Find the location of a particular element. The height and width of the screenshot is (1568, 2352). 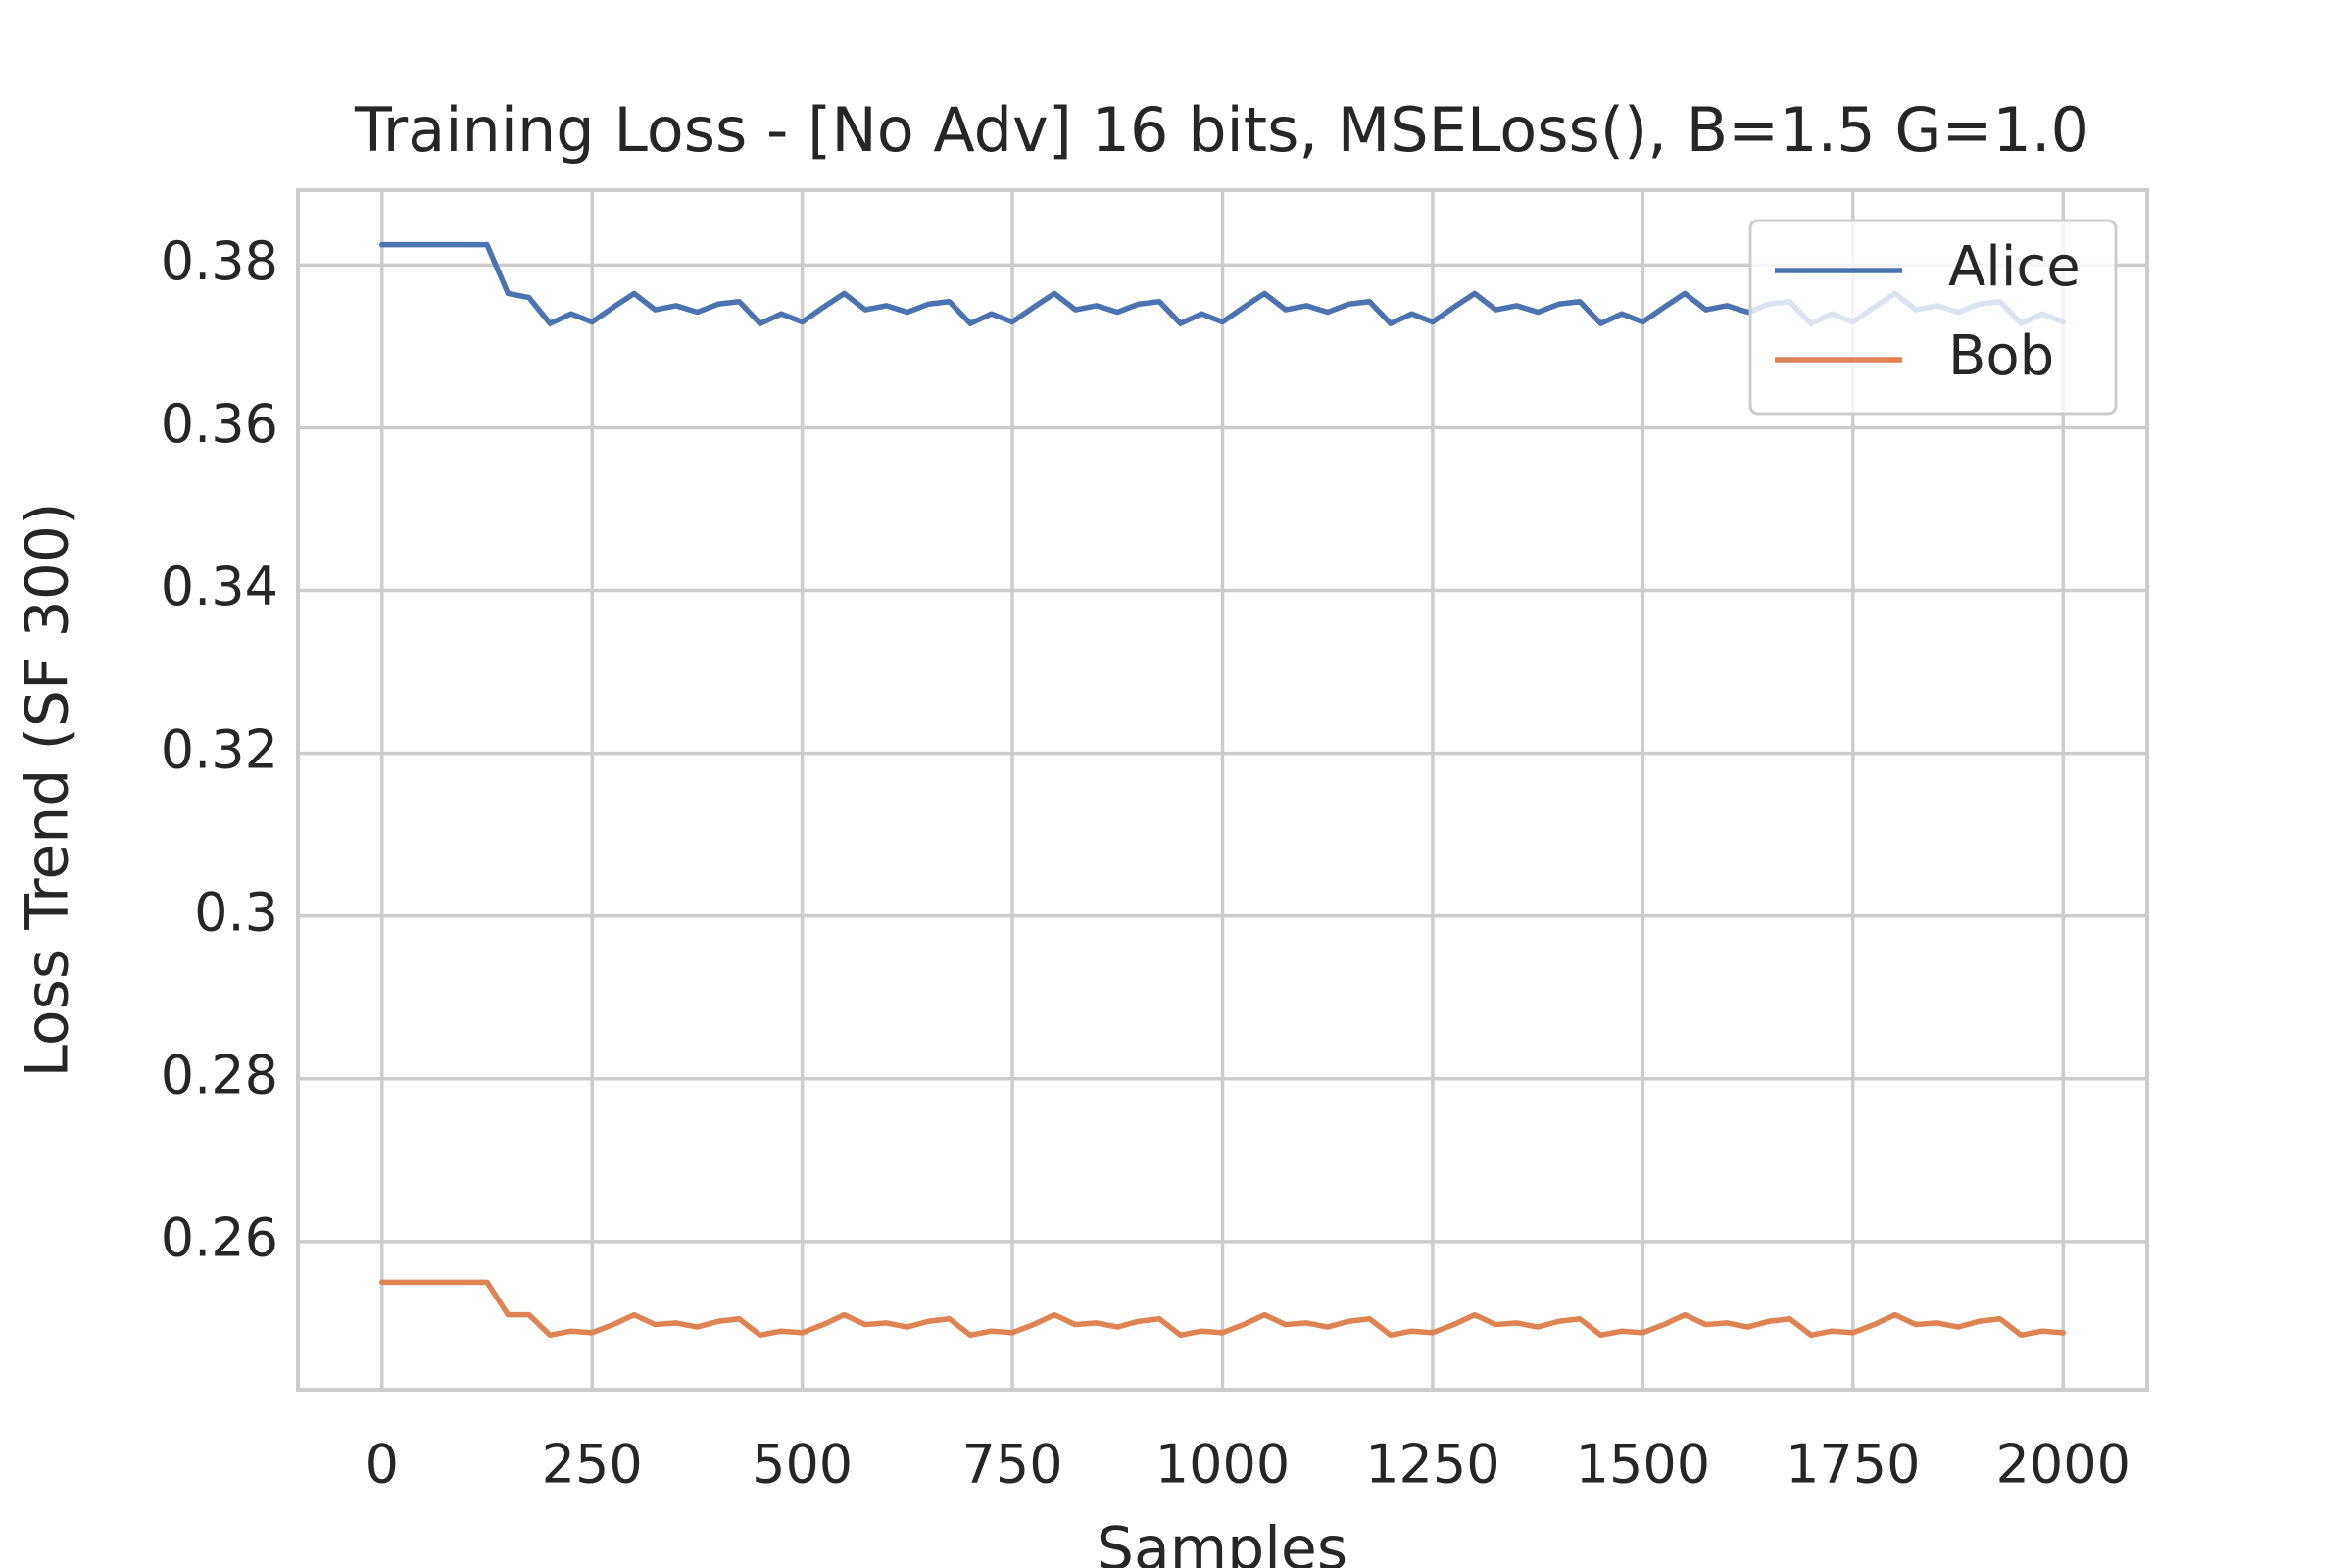

y-tick-label: 0.34 is located at coordinates (219, 586).